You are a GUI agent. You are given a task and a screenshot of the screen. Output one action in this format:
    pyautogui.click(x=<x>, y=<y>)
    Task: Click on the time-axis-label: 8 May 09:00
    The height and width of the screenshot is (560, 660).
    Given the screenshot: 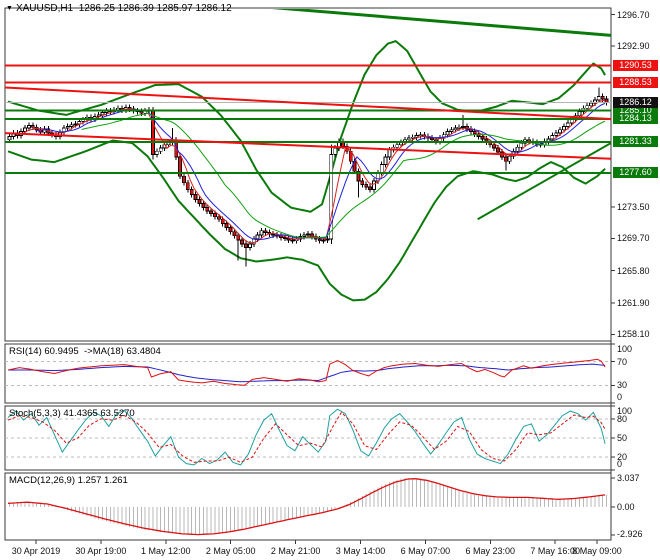 What is the action you would take?
    pyautogui.click(x=597, y=551)
    